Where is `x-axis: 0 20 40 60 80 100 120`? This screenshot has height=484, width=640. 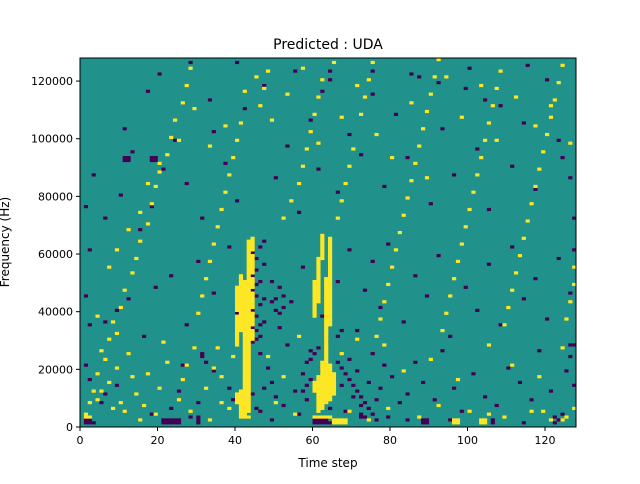 x-axis: 0 20 40 60 80 100 120 is located at coordinates (316, 437).